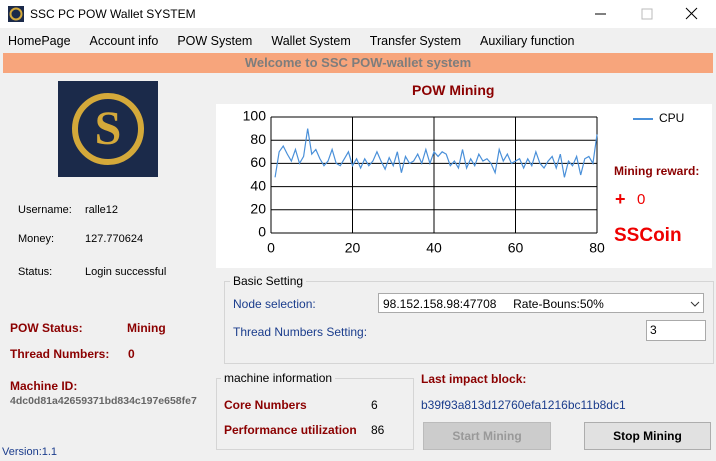 This screenshot has width=716, height=461. I want to click on value: Mining, so click(146, 328).